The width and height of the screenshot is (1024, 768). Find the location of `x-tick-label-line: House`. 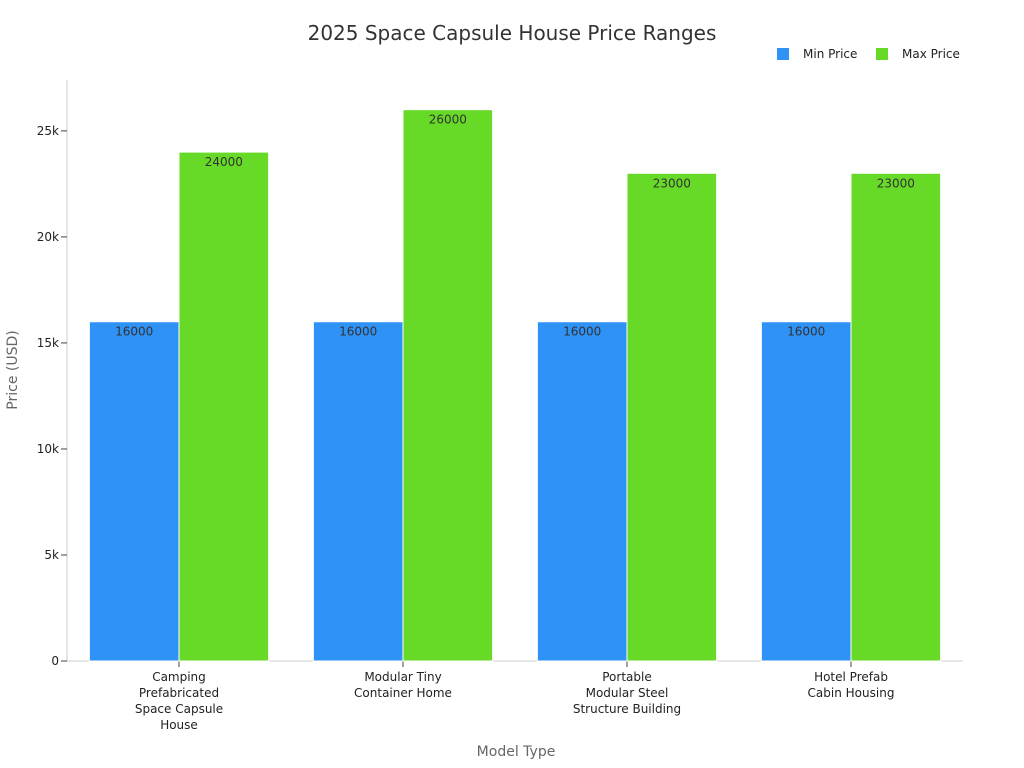

x-tick-label-line: House is located at coordinates (179, 725).